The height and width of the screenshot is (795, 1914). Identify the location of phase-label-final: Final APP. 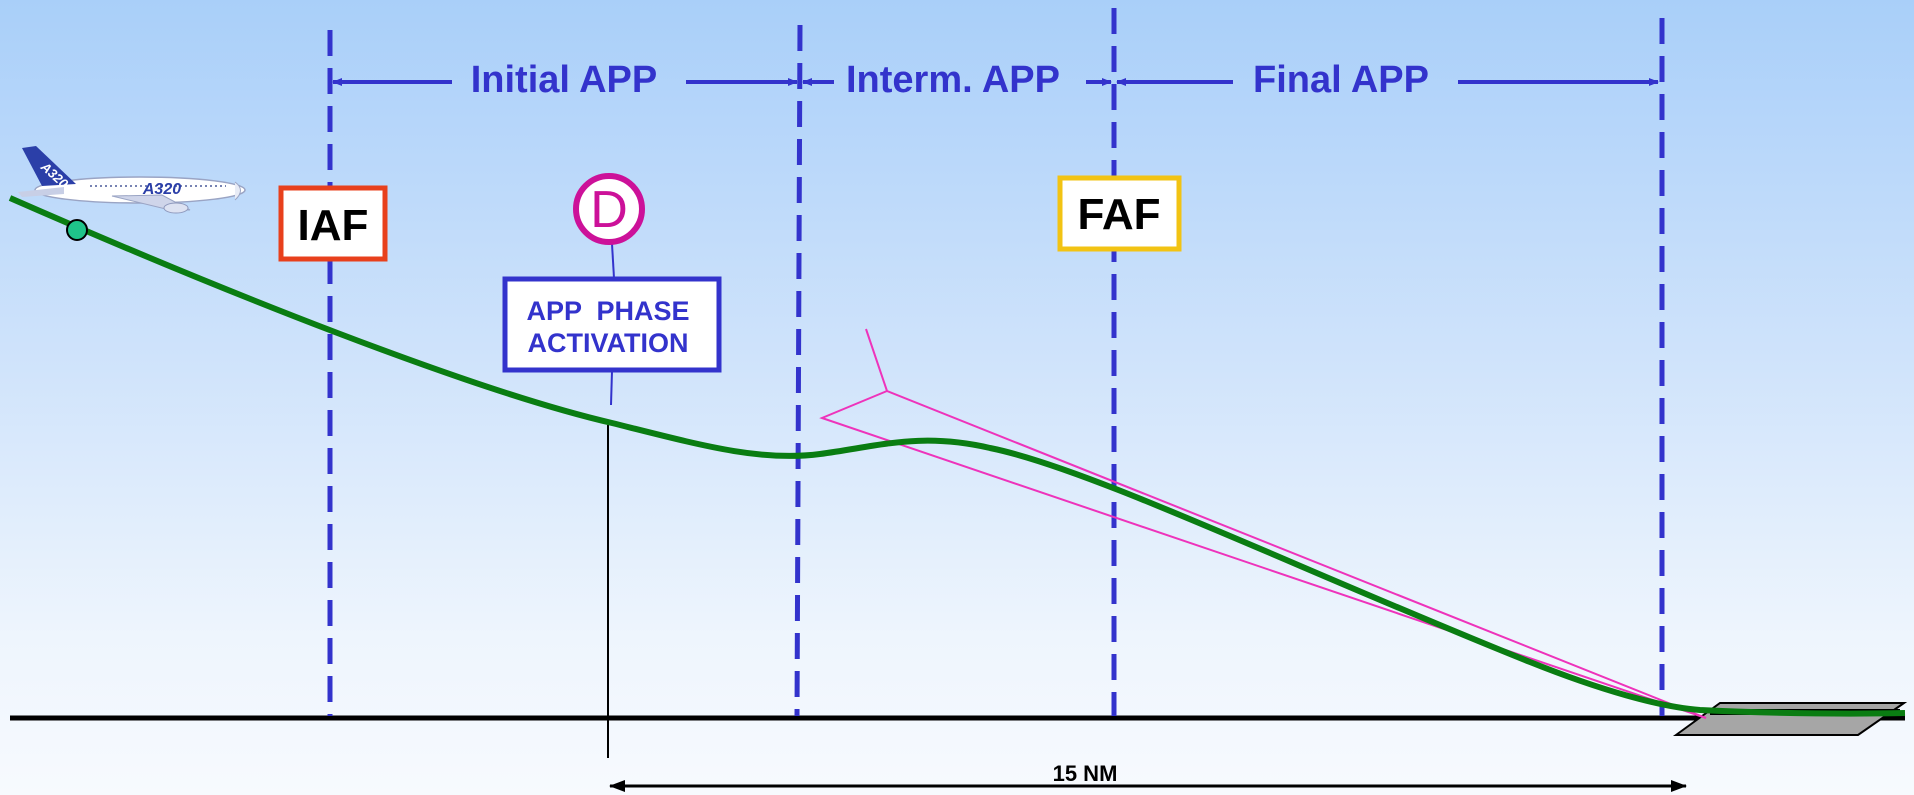
(1341, 80).